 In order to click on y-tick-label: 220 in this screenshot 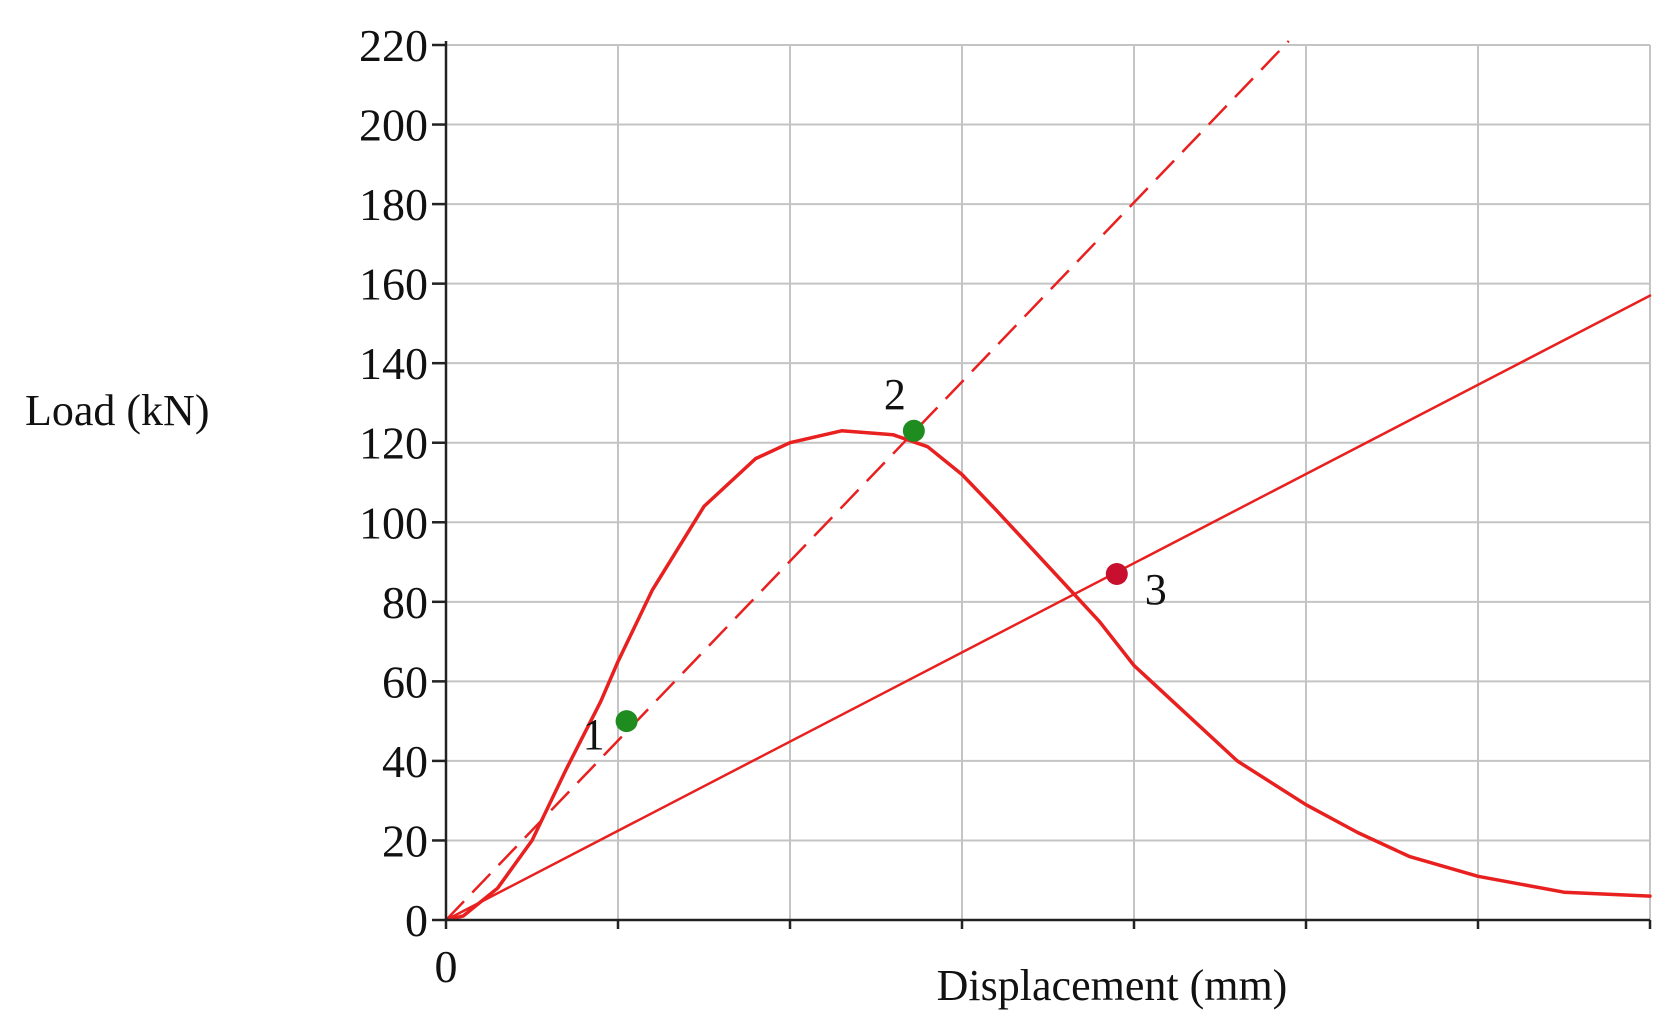, I will do `click(393, 45)`.